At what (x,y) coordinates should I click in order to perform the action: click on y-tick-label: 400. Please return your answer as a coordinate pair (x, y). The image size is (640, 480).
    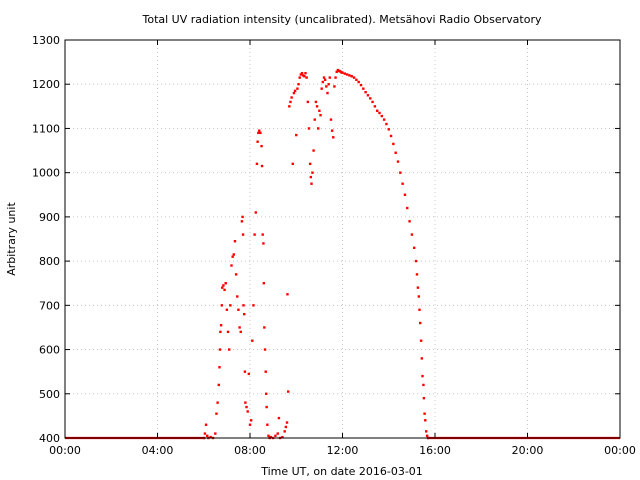
    Looking at the image, I should click on (49, 438).